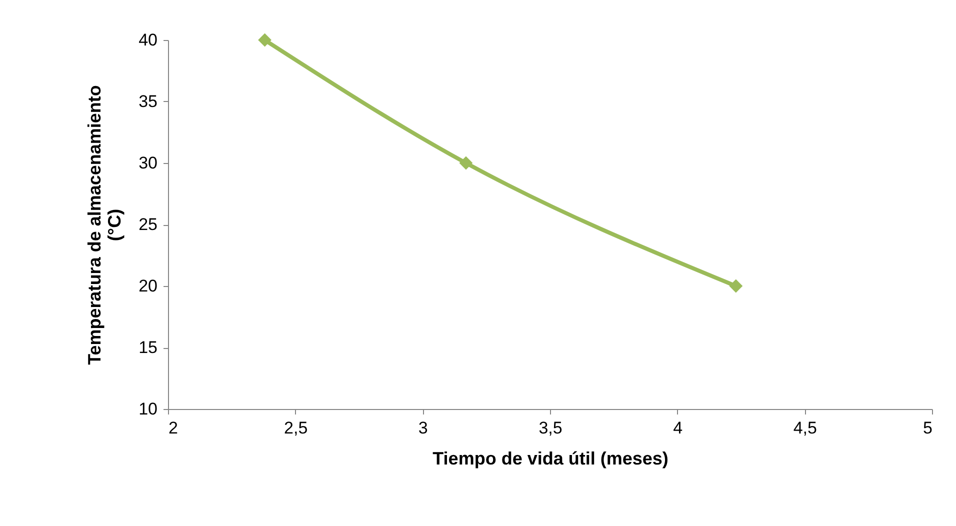  I want to click on y-tick-label: 30, so click(148, 163).